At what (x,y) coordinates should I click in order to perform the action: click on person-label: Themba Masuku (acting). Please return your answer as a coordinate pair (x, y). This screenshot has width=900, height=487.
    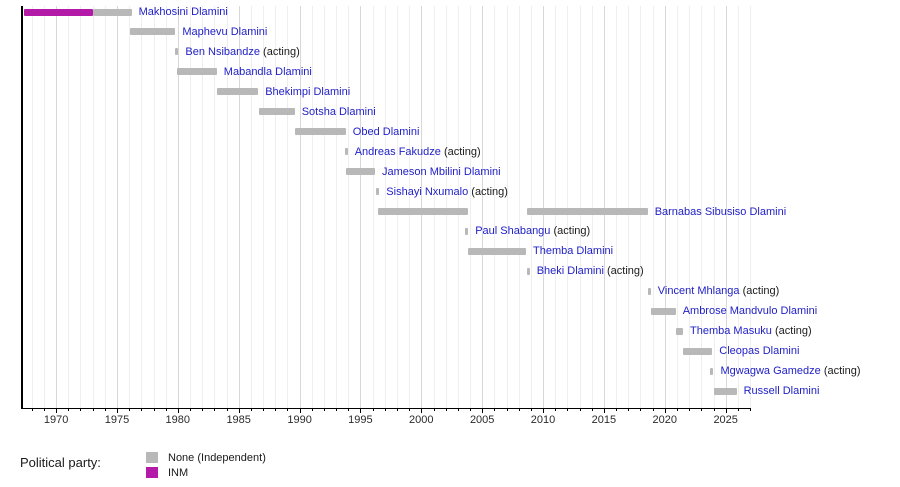
    Looking at the image, I should click on (751, 331).